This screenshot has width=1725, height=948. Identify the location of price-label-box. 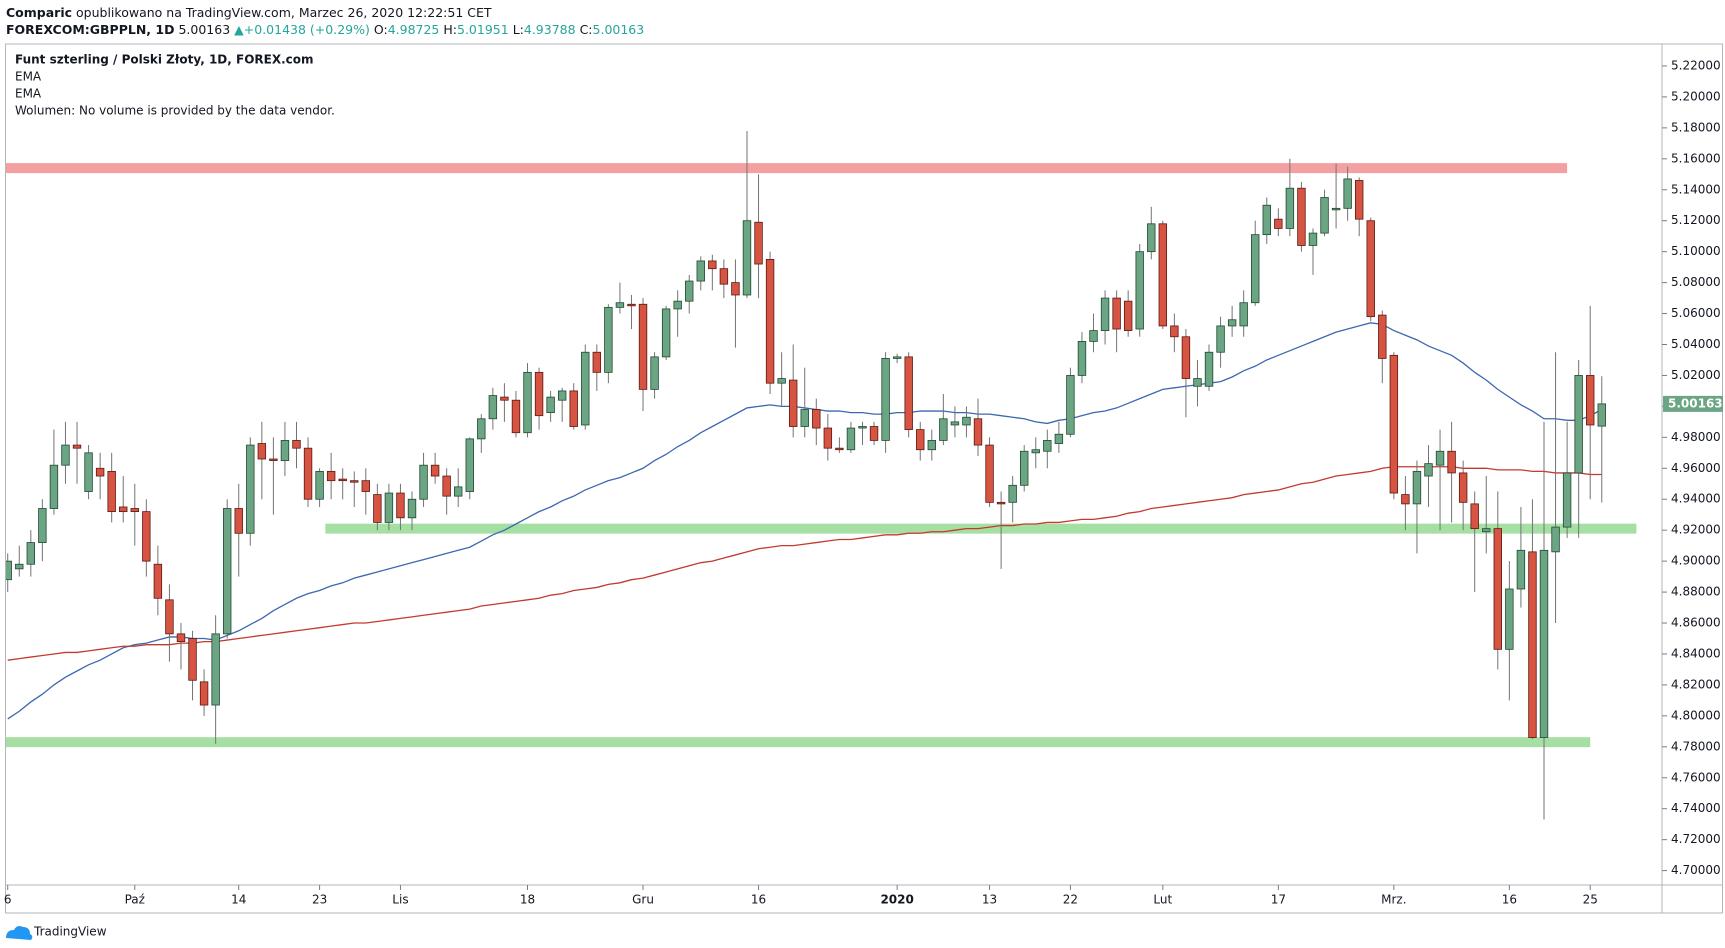
(1693, 403).